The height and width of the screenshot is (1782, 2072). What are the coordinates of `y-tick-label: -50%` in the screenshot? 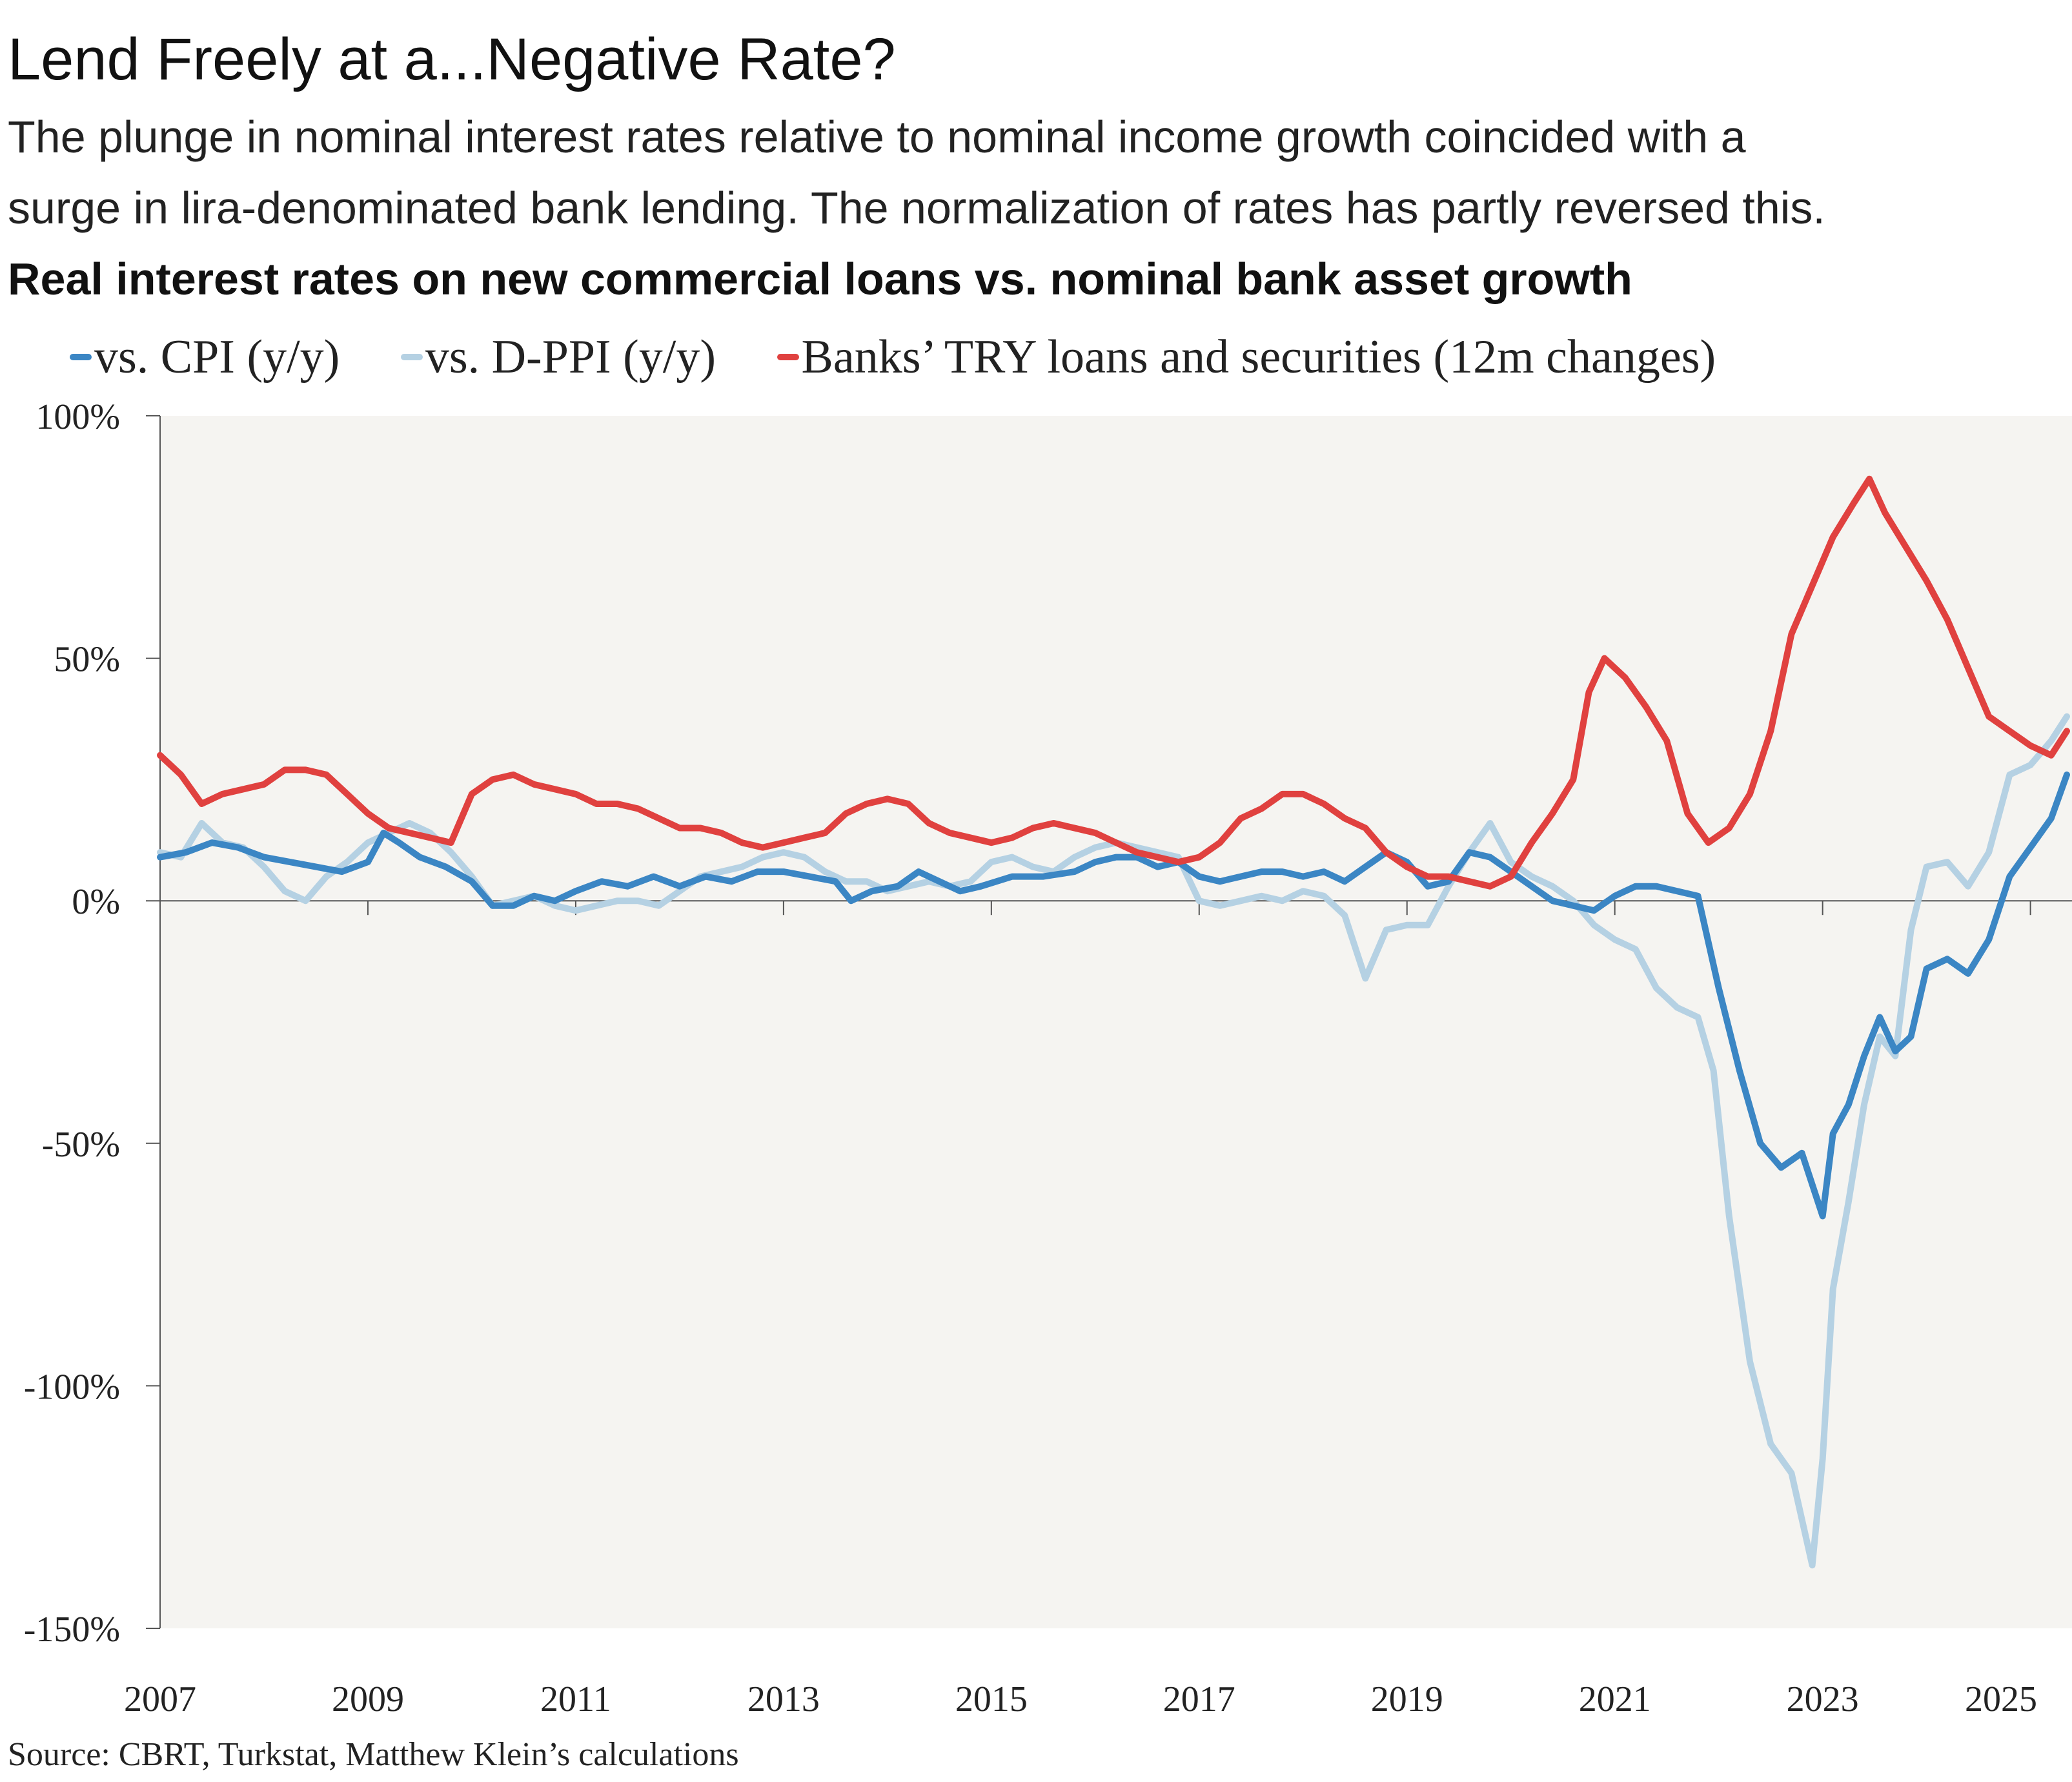 It's located at (81, 1145).